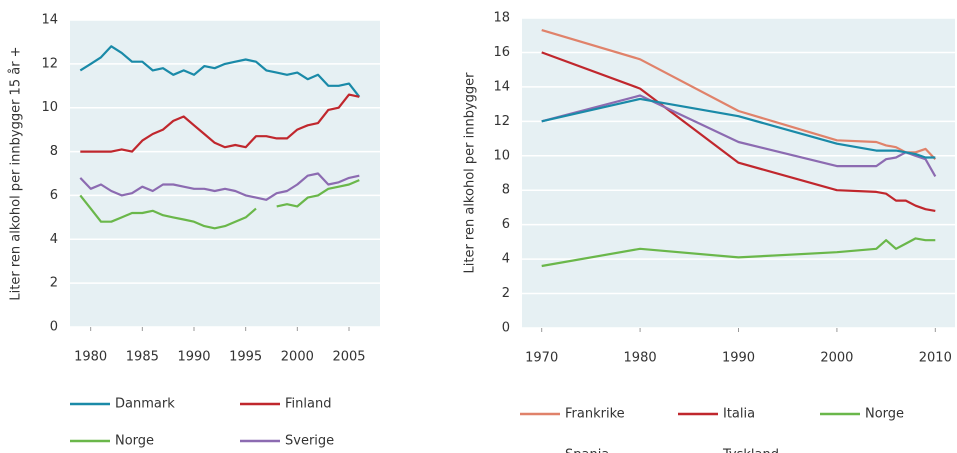  What do you see at coordinates (16, 173) in the screenshot?
I see `y-axis-label: Liter ren alkohol per innbygger 15 år +` at bounding box center [16, 173].